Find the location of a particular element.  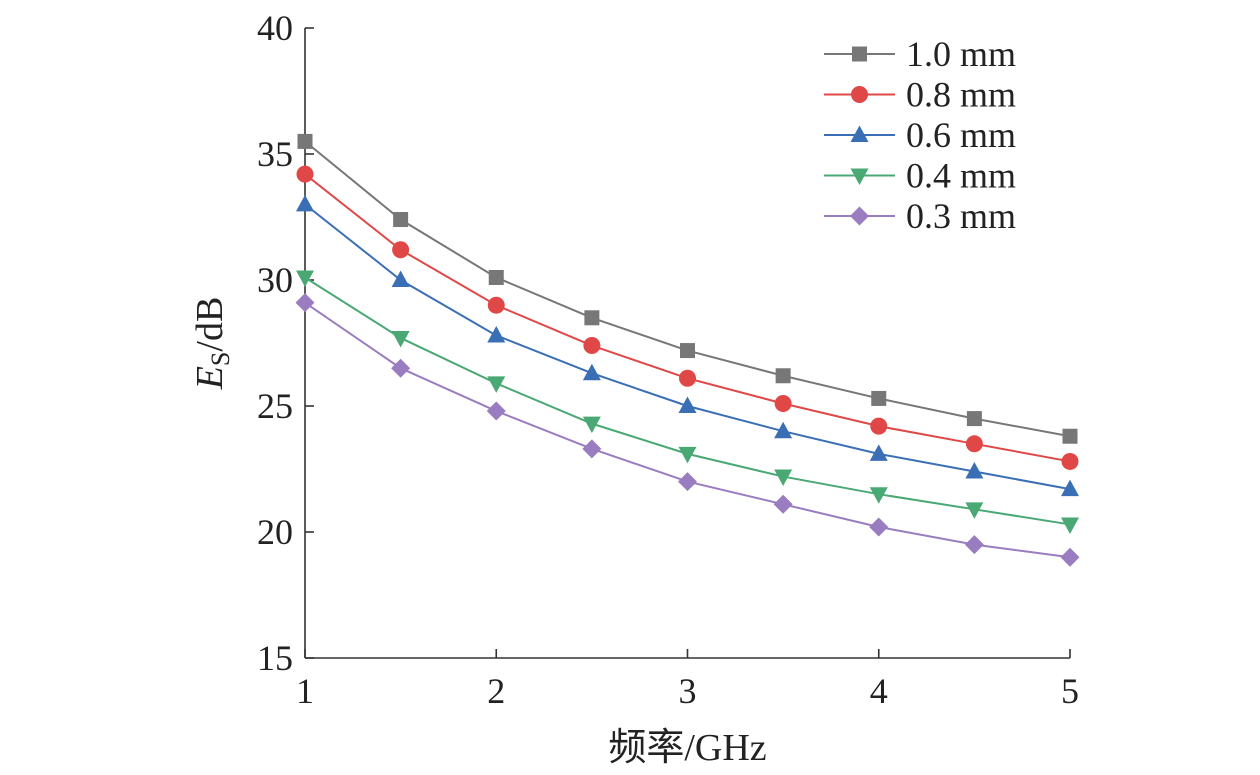

legend-item: 1.0 mm is located at coordinates (920, 54).